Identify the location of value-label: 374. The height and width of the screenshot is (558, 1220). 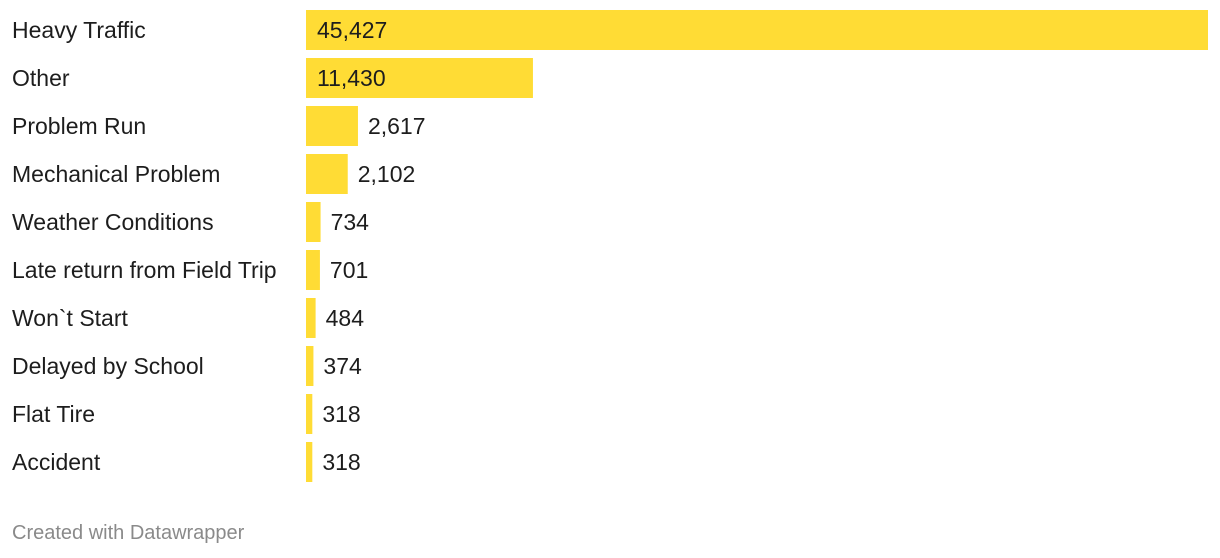
(342, 366).